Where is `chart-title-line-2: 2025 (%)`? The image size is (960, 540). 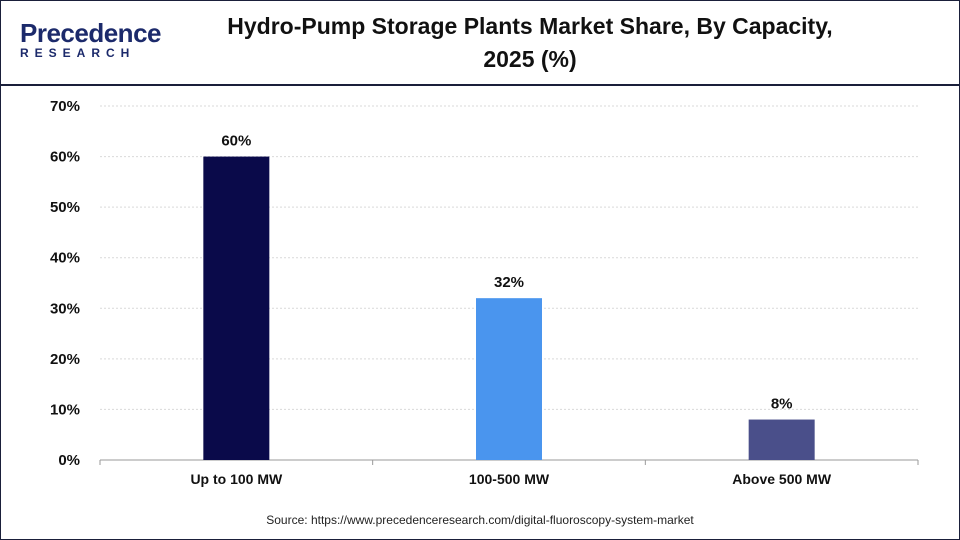
chart-title-line-2: 2025 (%) is located at coordinates (530, 59).